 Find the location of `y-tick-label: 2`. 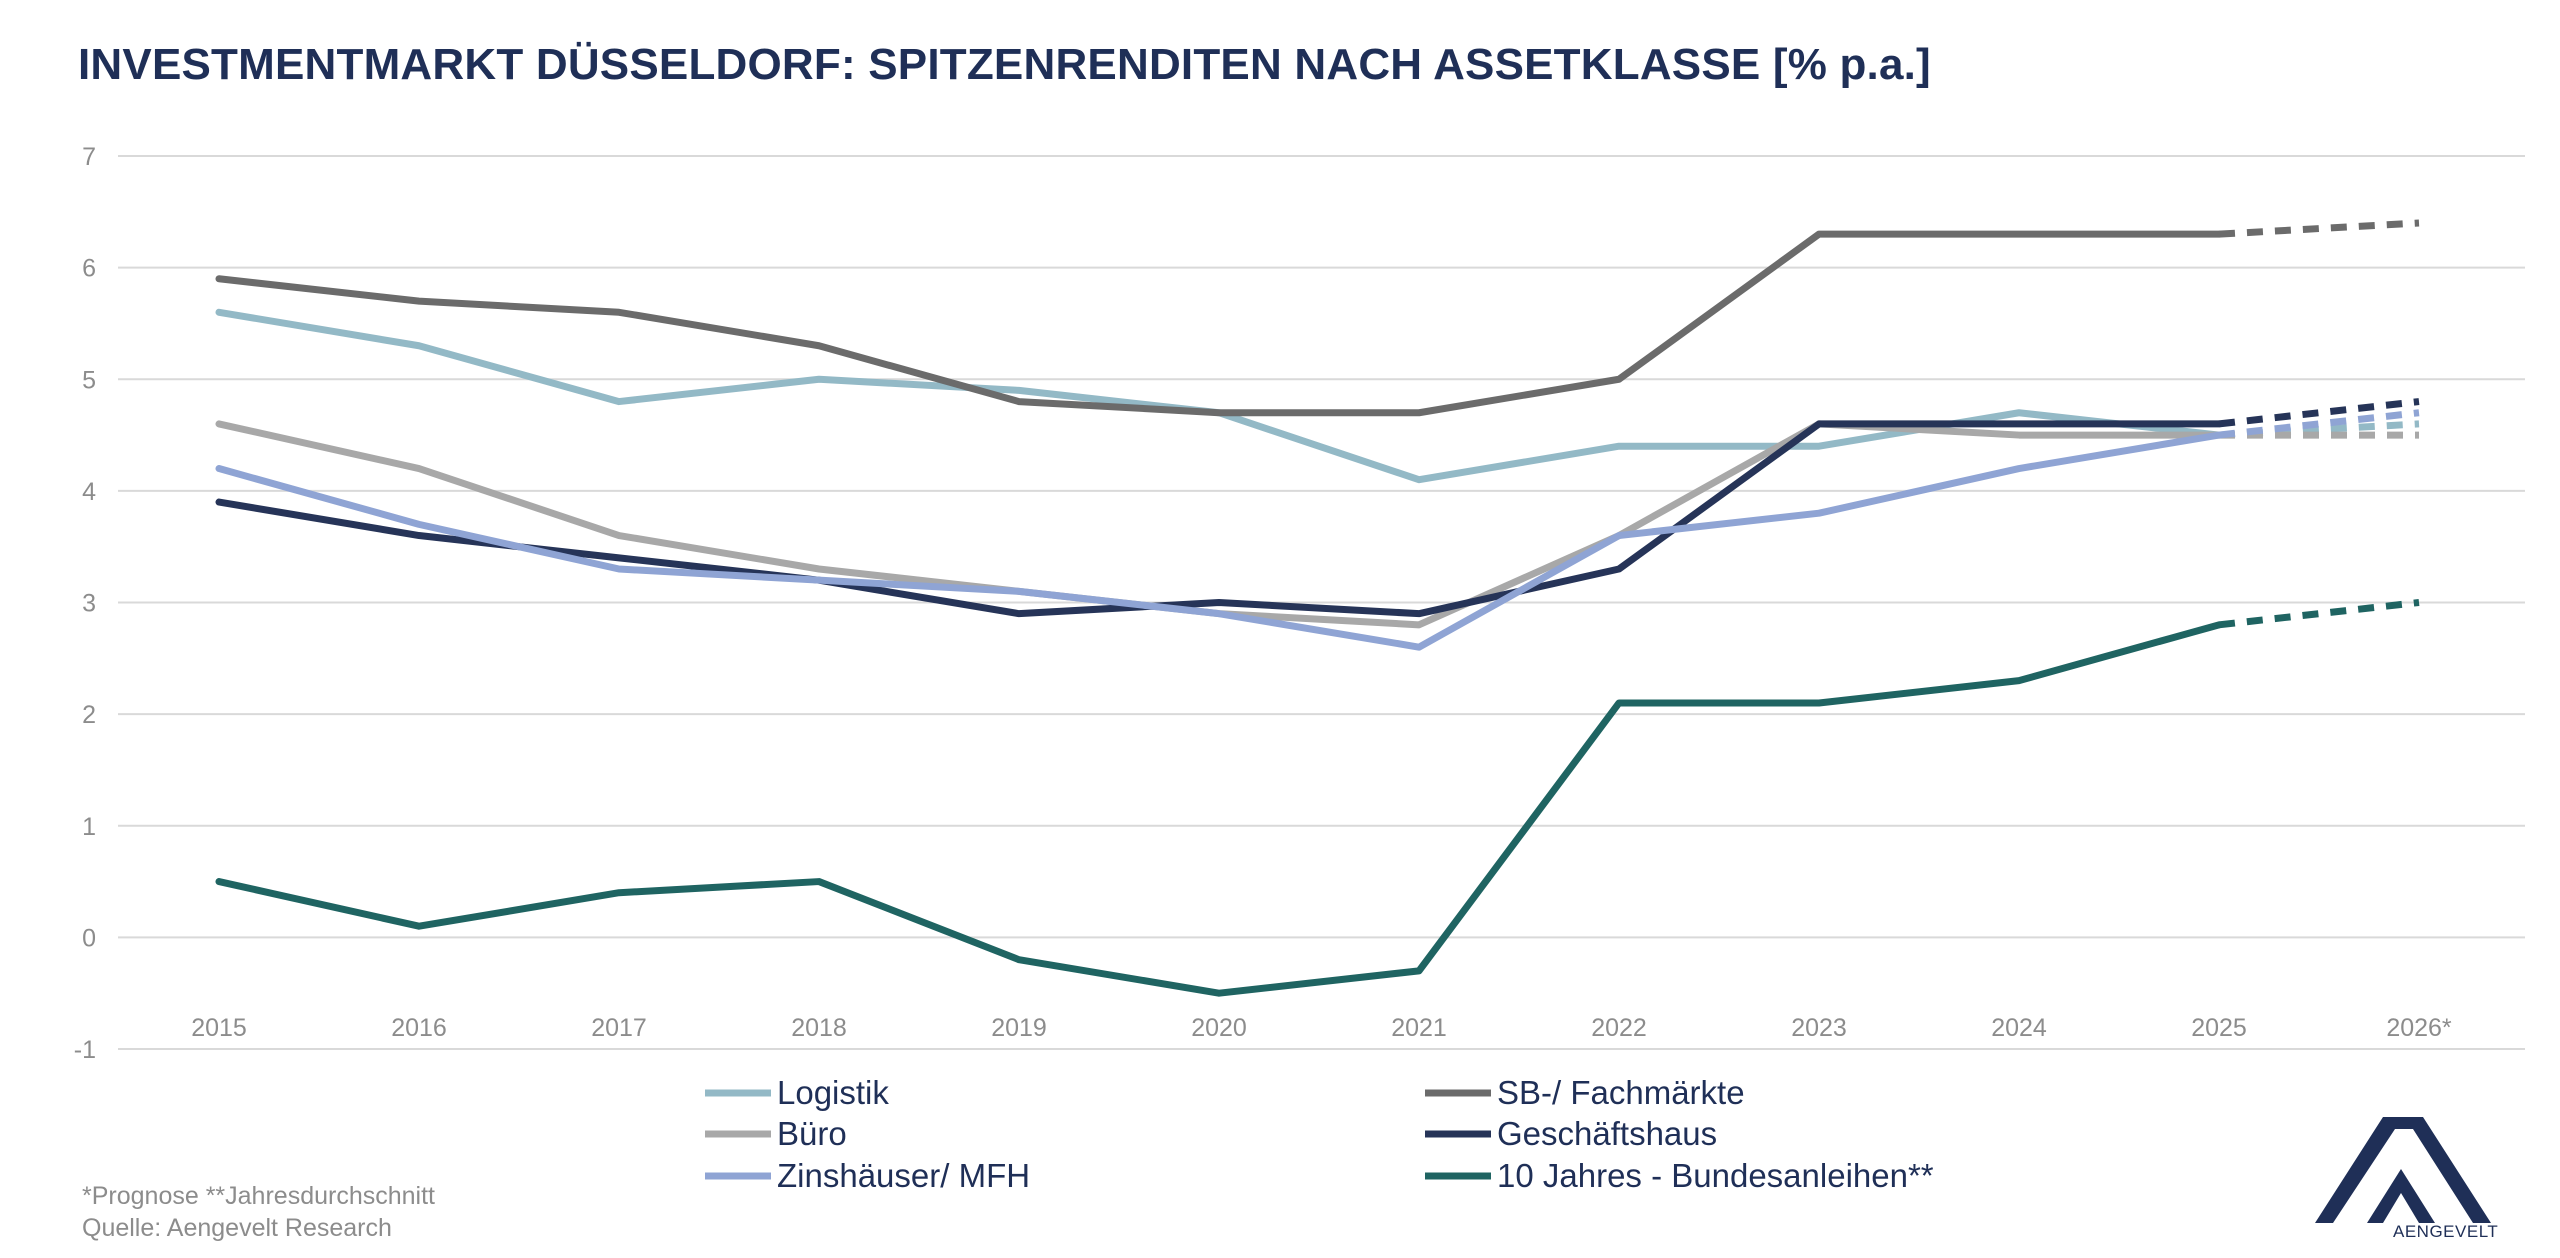

y-tick-label: 2 is located at coordinates (89, 715).